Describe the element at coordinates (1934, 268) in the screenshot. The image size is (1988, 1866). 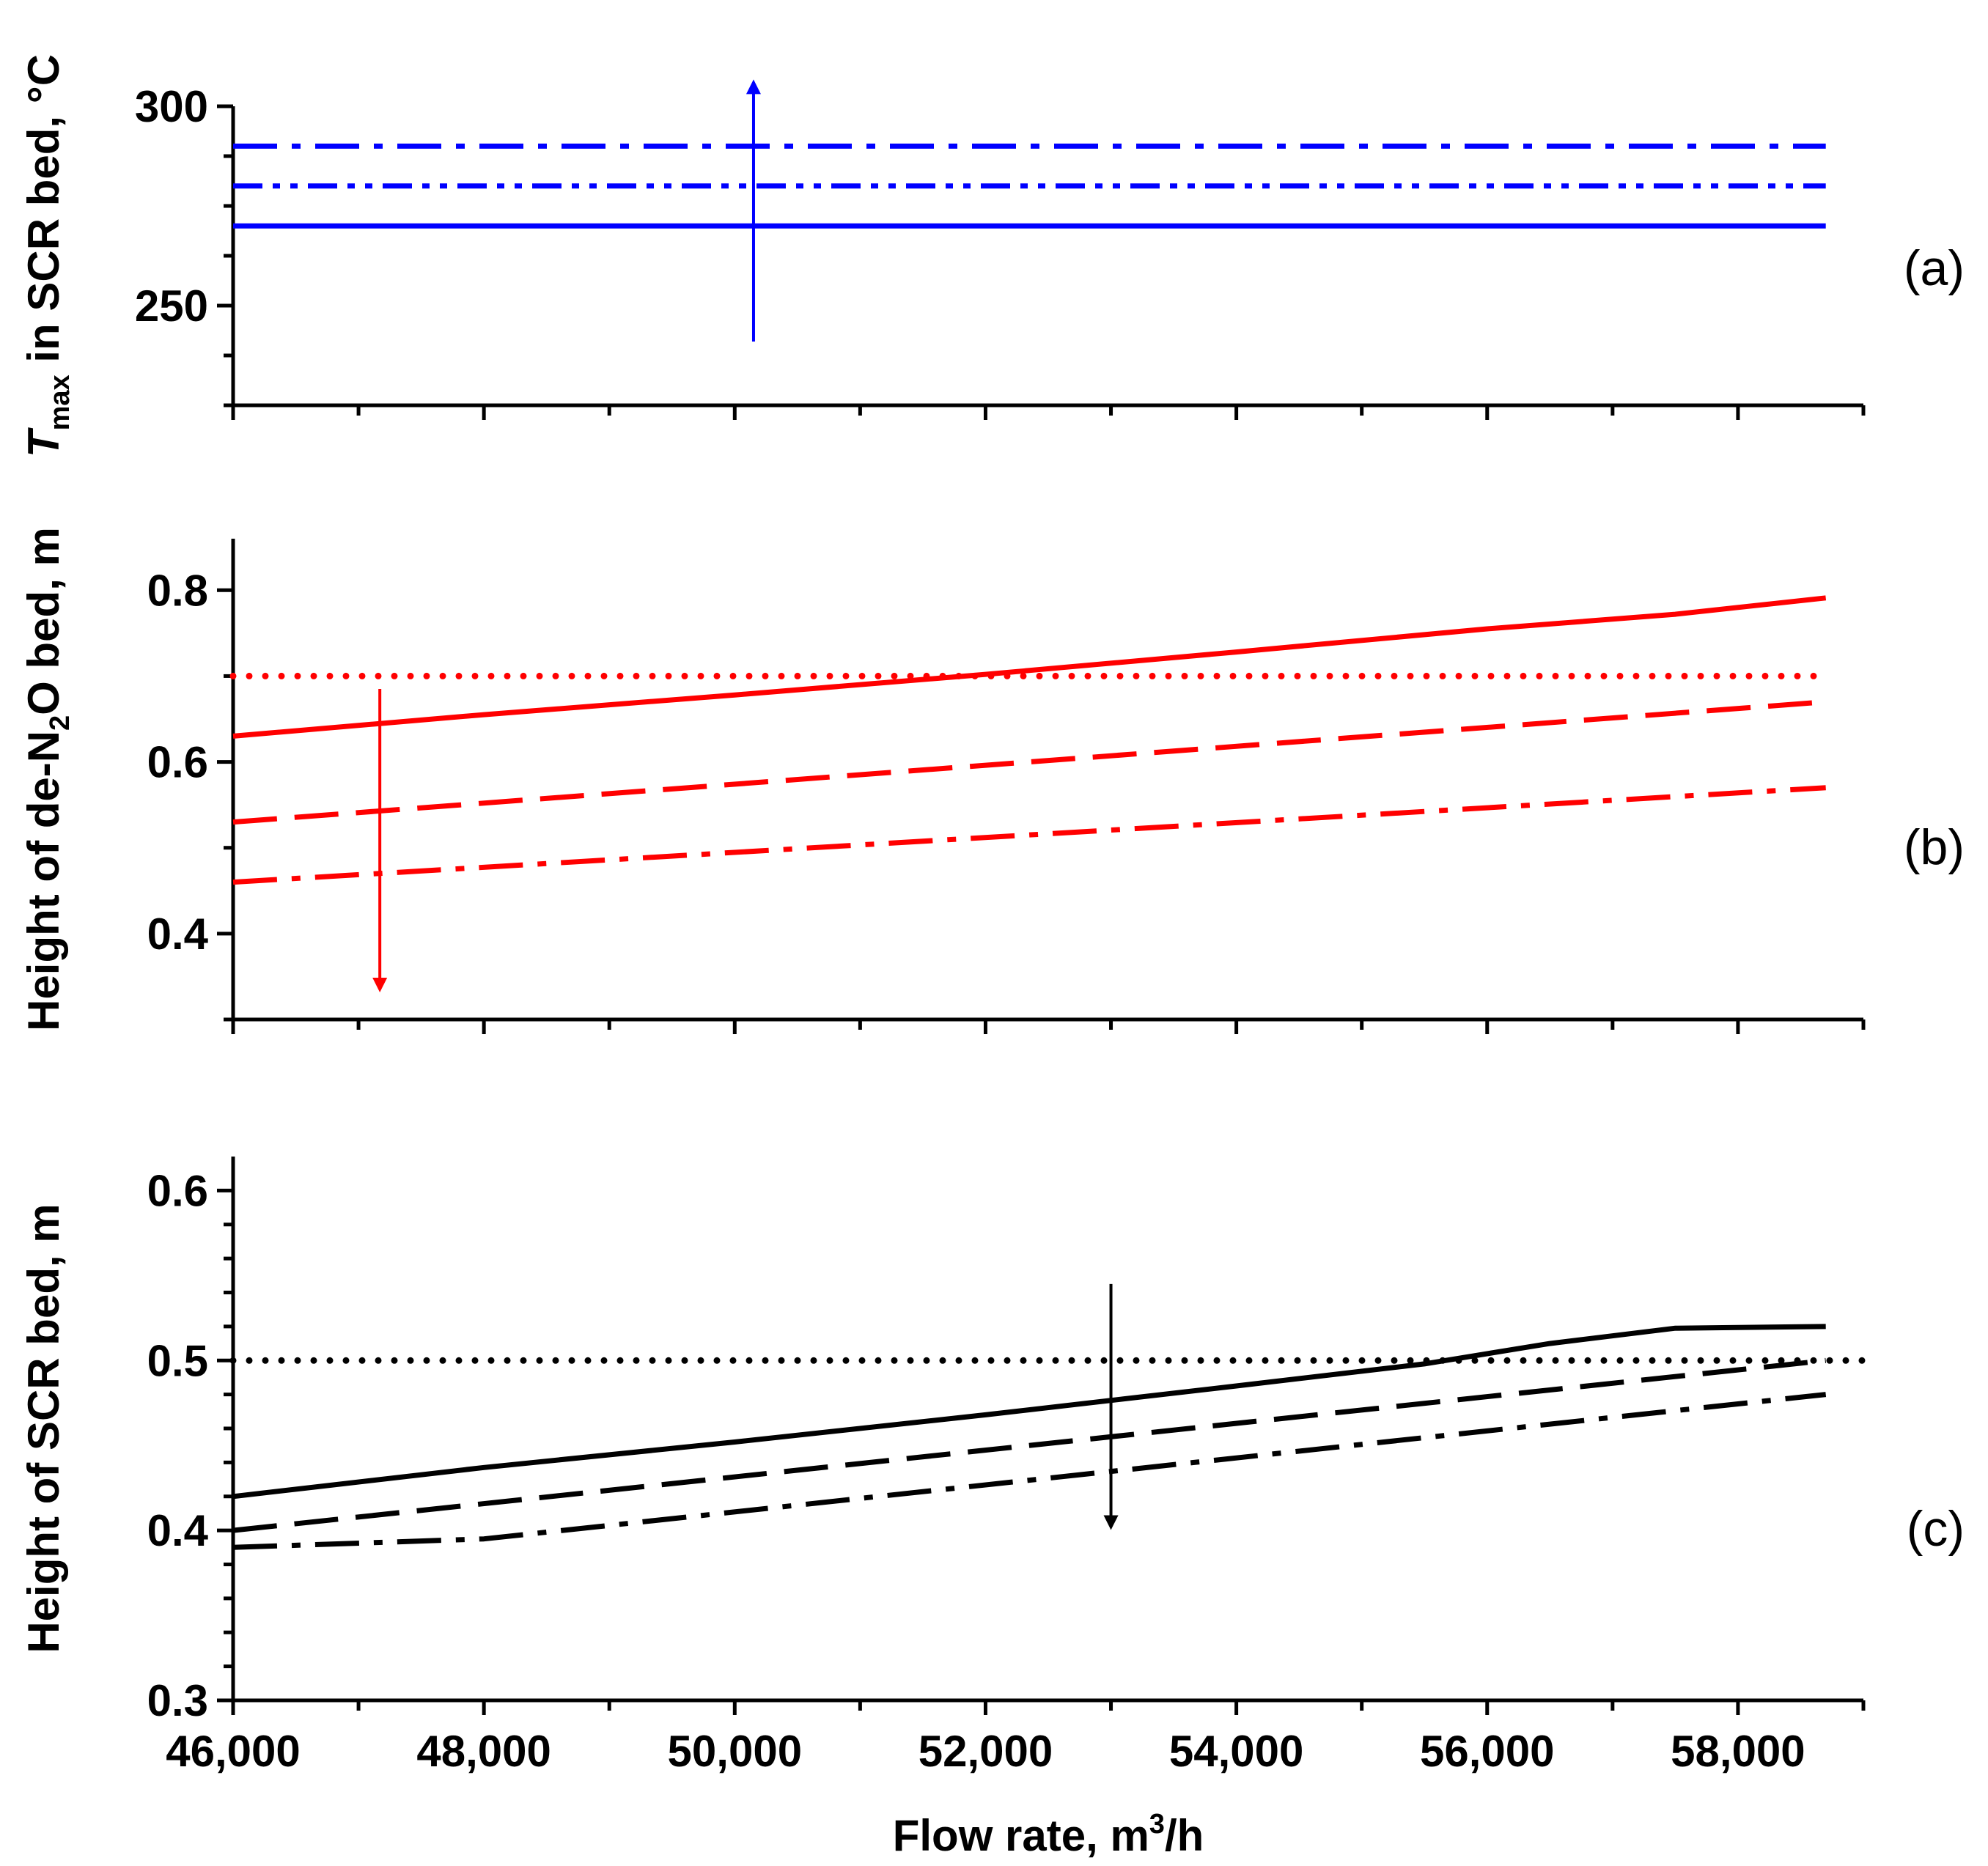
I see `panel-label: (a)` at that location.